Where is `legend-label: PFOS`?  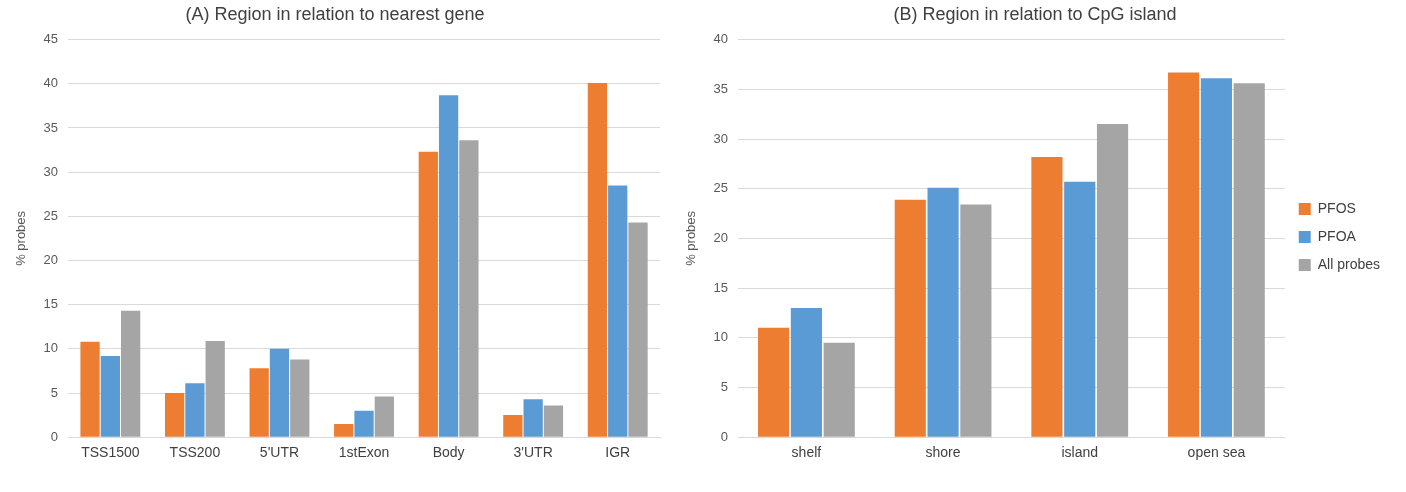
legend-label: PFOS is located at coordinates (1336, 207).